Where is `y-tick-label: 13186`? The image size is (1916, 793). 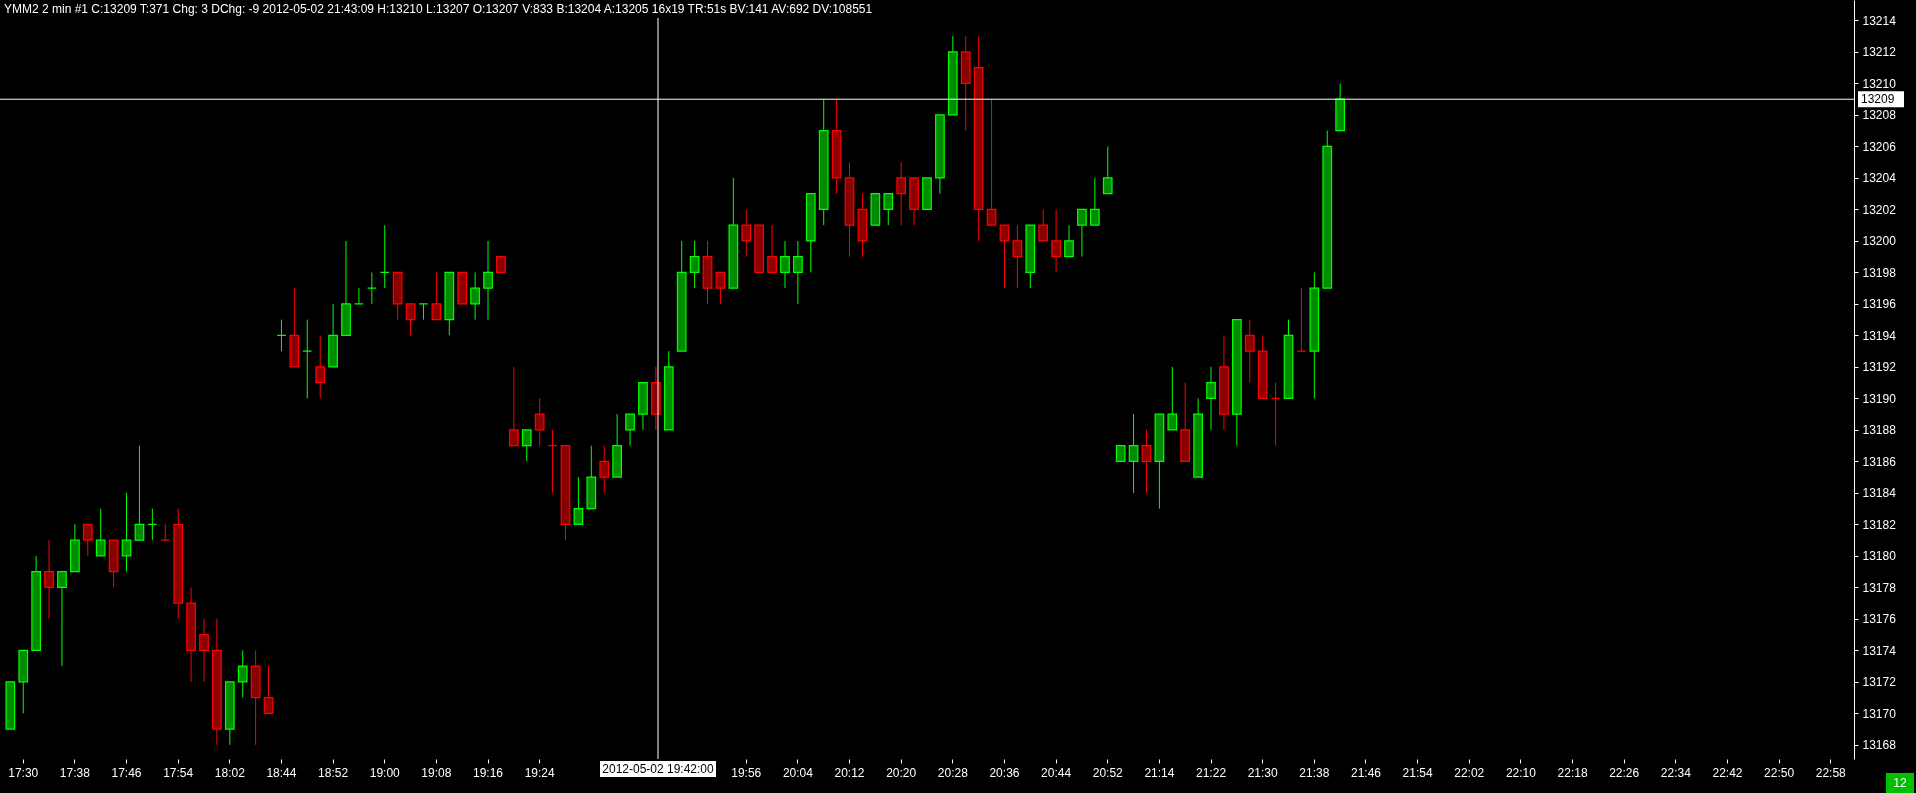
y-tick-label: 13186 is located at coordinates (1879, 461).